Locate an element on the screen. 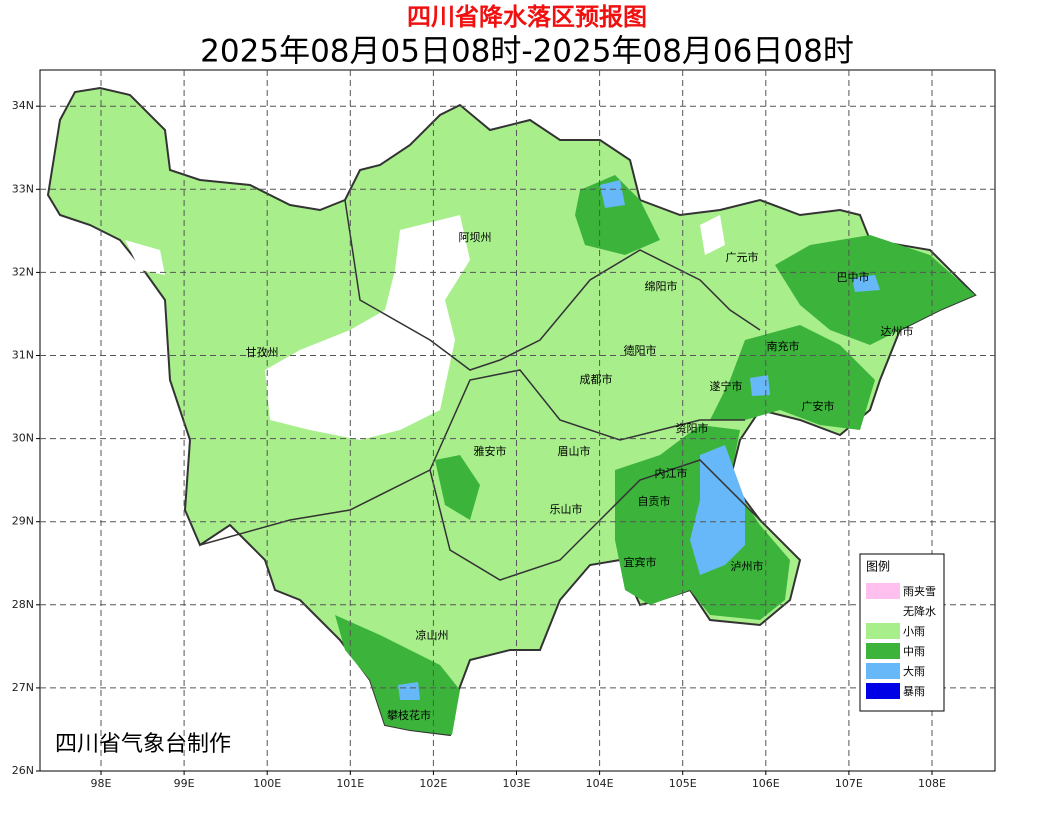 This screenshot has width=1055, height=825. city-label: 泸州市 is located at coordinates (747, 566).